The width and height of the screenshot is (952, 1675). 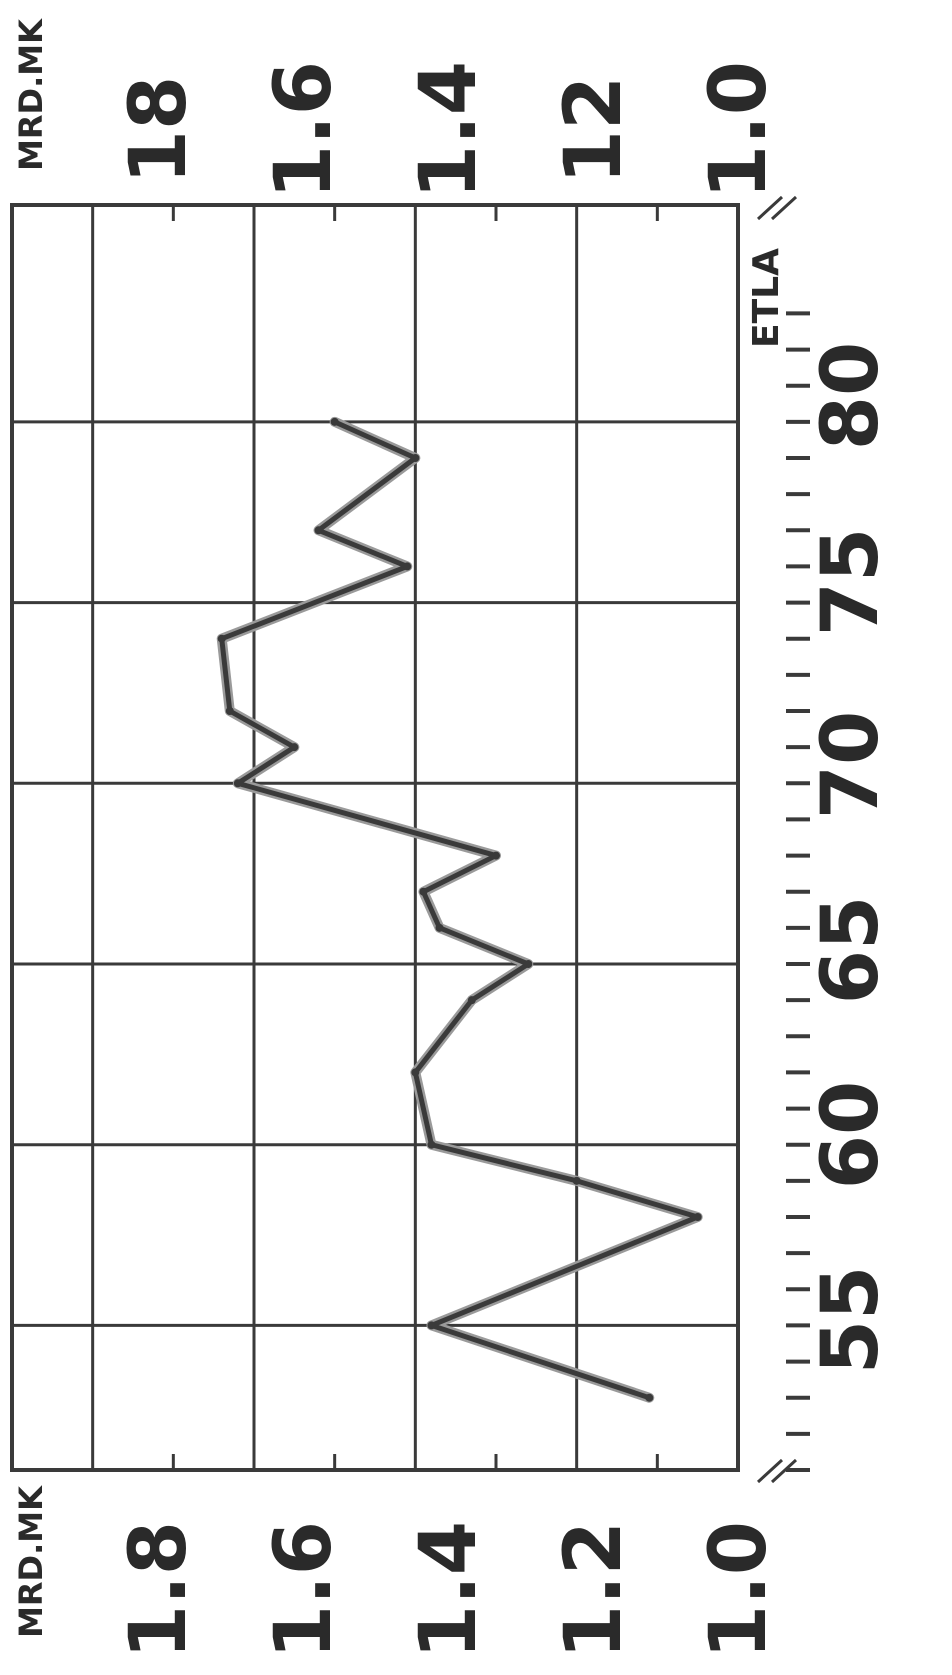 I want to click on y-tick-left-4: 1.6, so click(x=304, y=1590).